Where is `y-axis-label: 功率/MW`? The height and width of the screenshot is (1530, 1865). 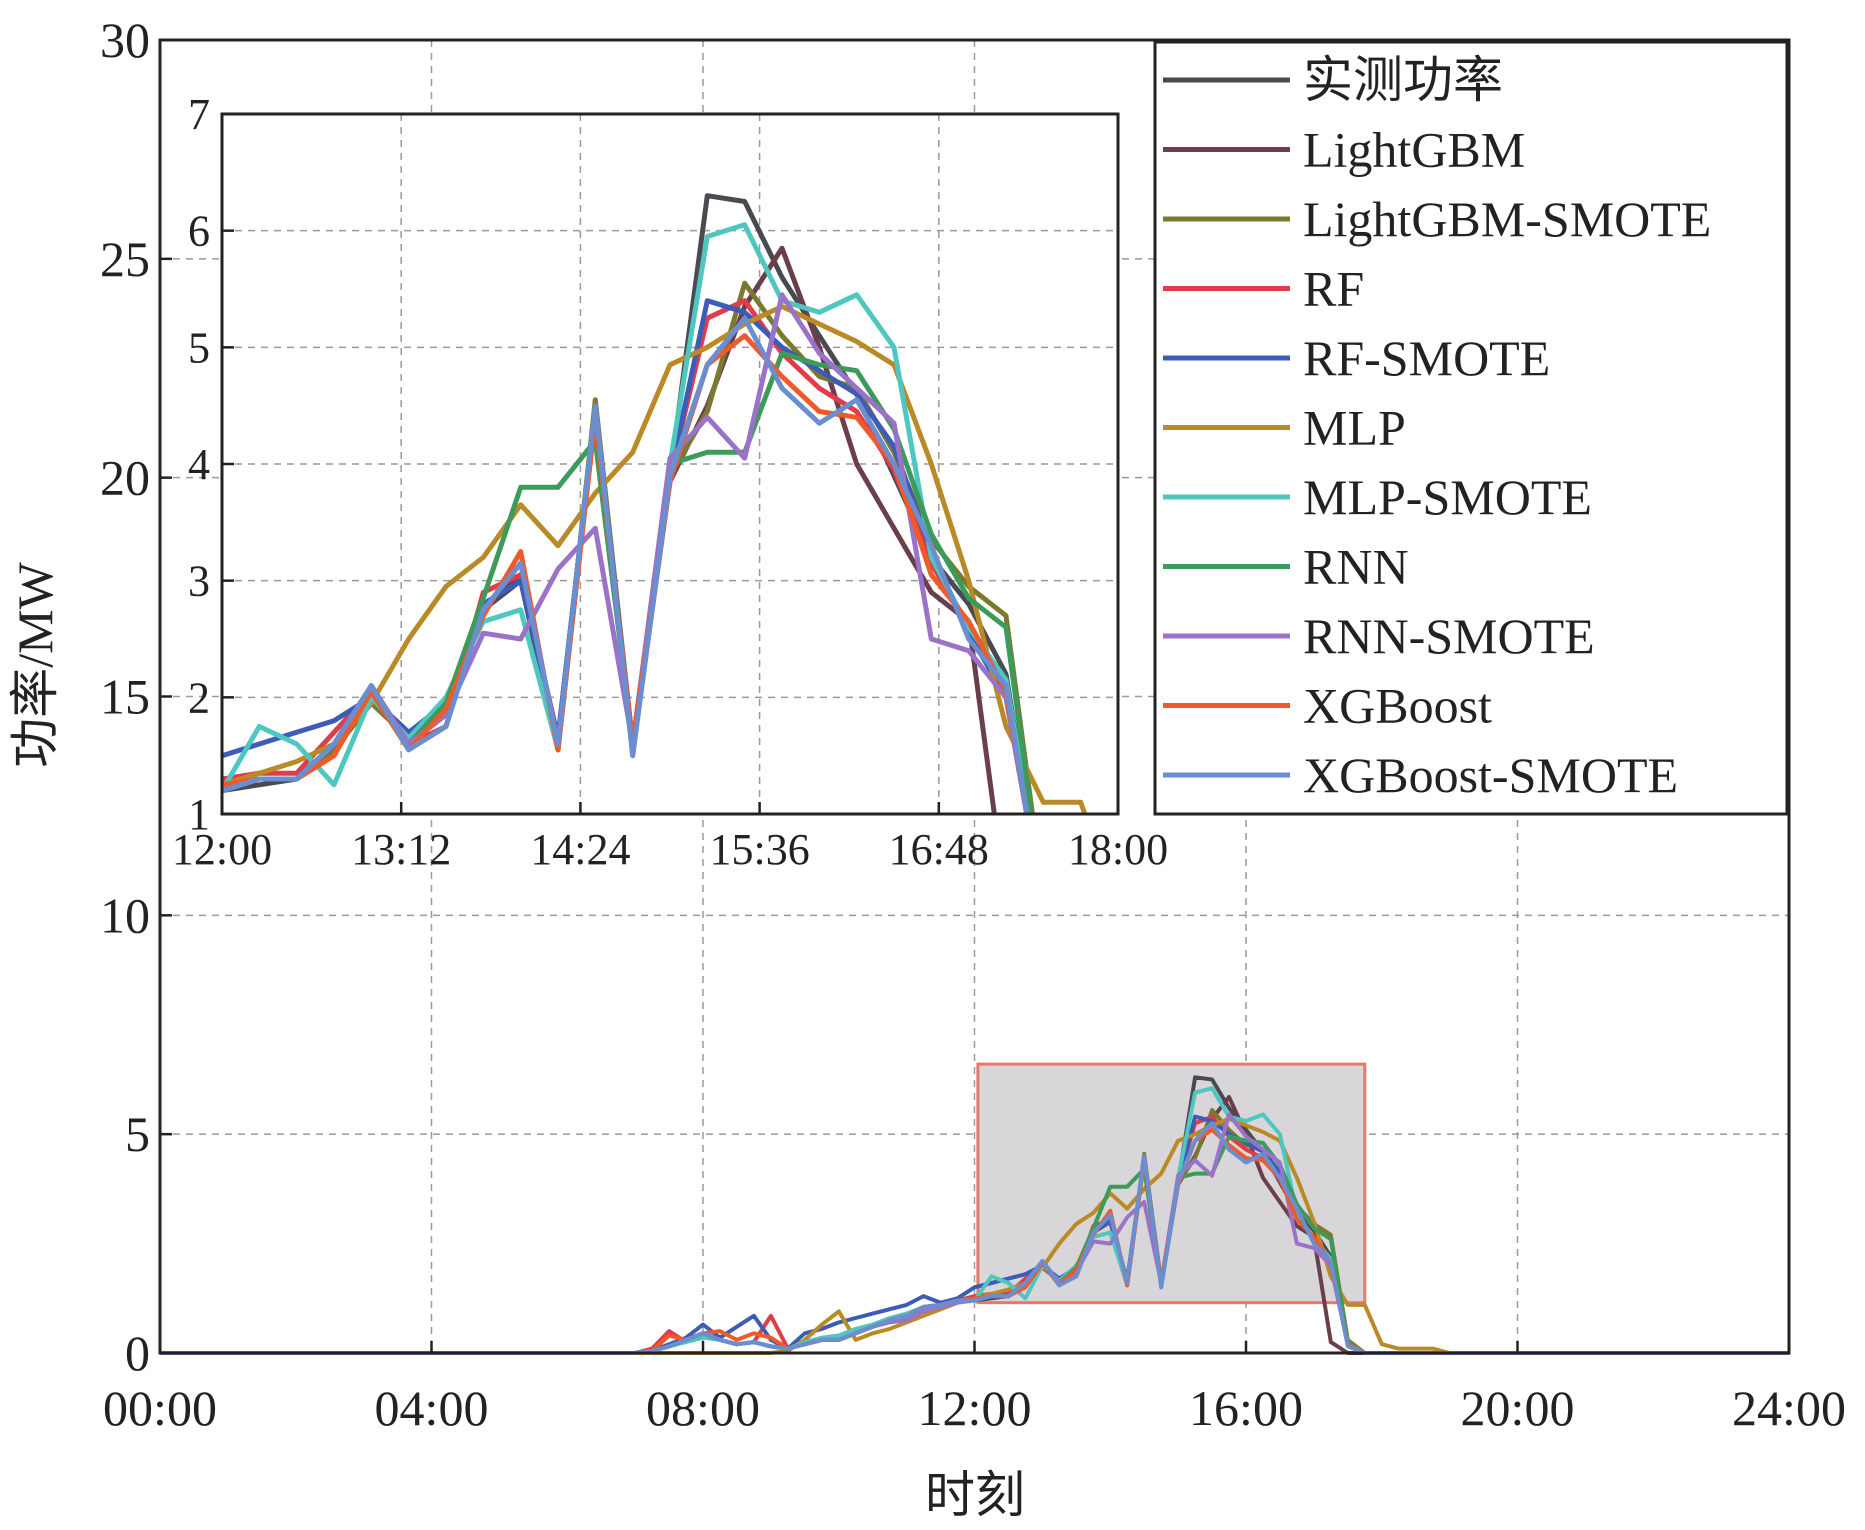 y-axis-label: 功率/MW is located at coordinates (35, 664).